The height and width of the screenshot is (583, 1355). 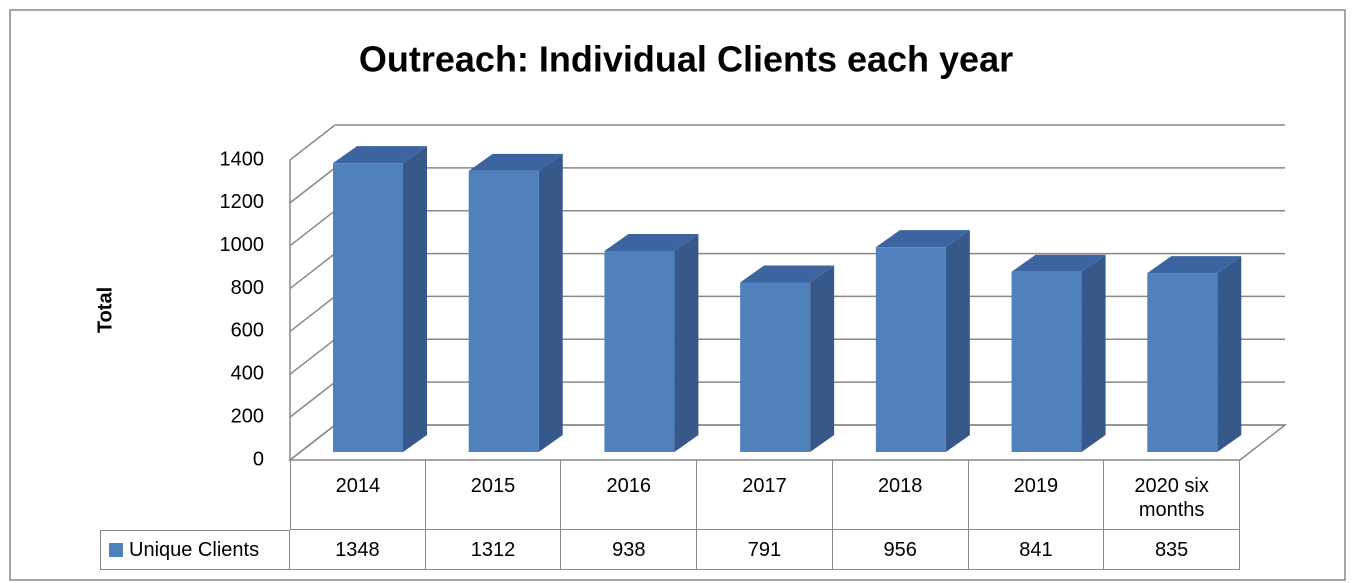 I want to click on value-cell: 791, so click(x=765, y=550).